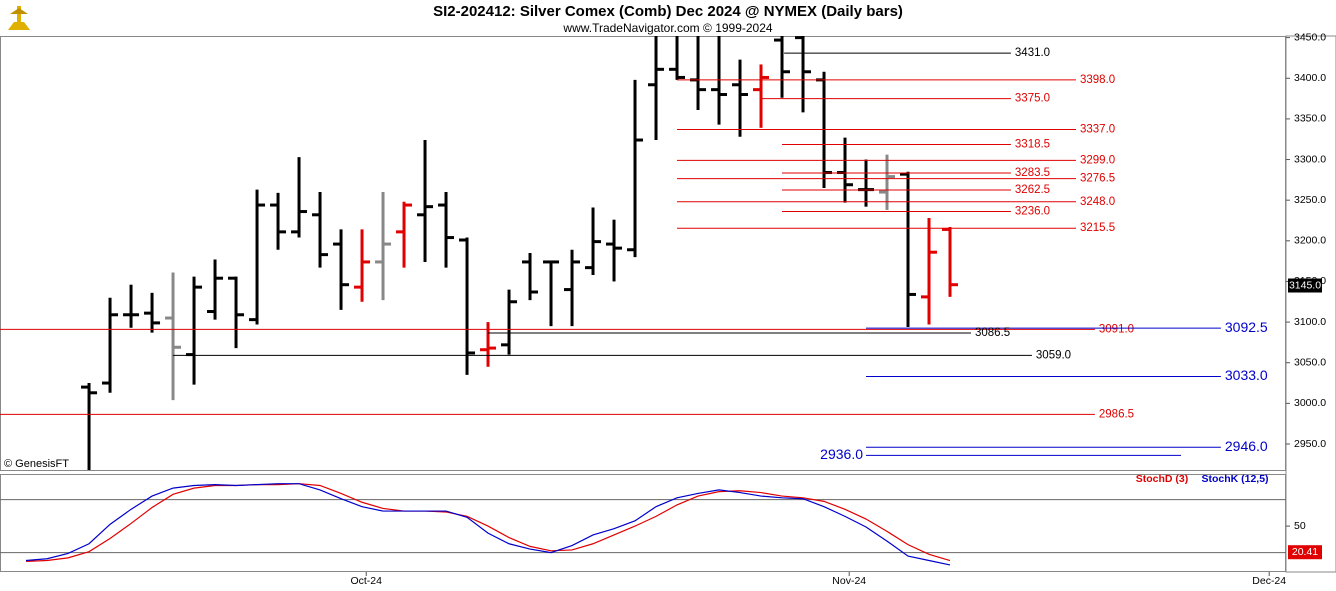 The image size is (1336, 591). What do you see at coordinates (1246, 327) in the screenshot?
I see `level-label: 3092.5` at bounding box center [1246, 327].